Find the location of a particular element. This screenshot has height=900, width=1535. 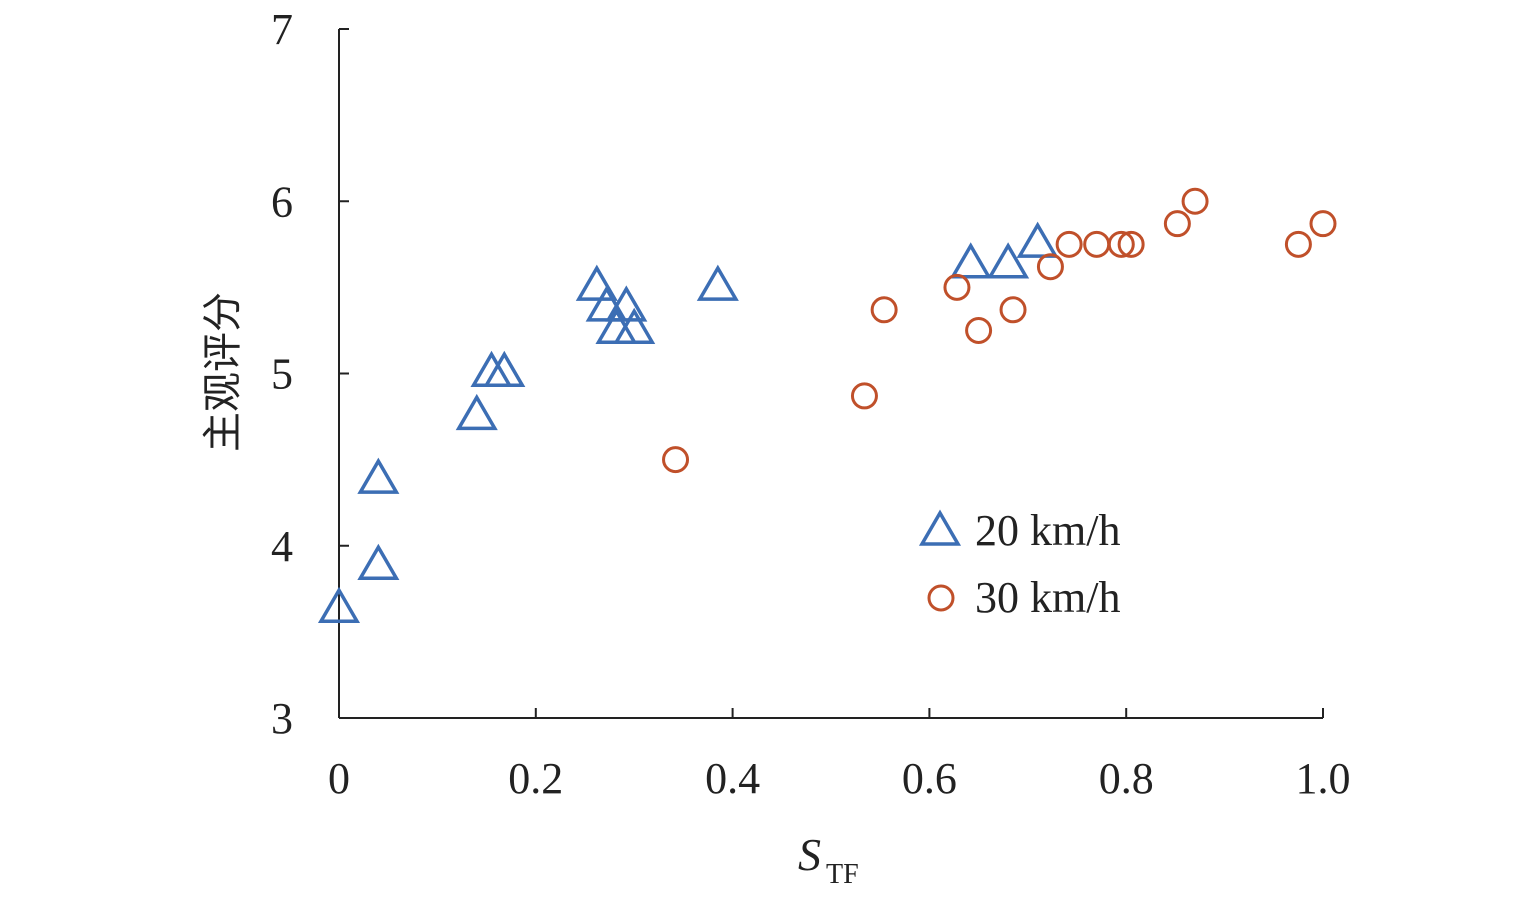

x-tick-label: 0 is located at coordinates (339, 778).